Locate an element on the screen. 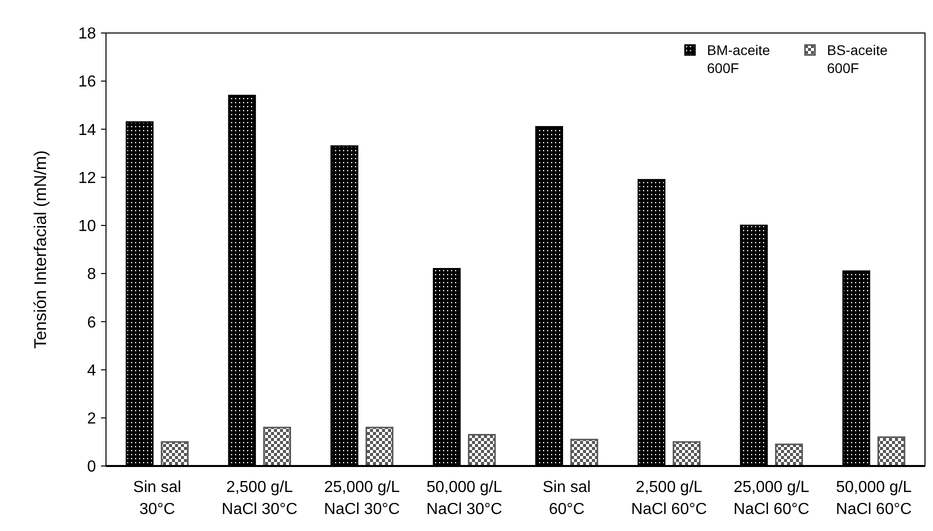 Image resolution: width=933 pixels, height=531 pixels. y-tick-label: 6 is located at coordinates (91, 323).